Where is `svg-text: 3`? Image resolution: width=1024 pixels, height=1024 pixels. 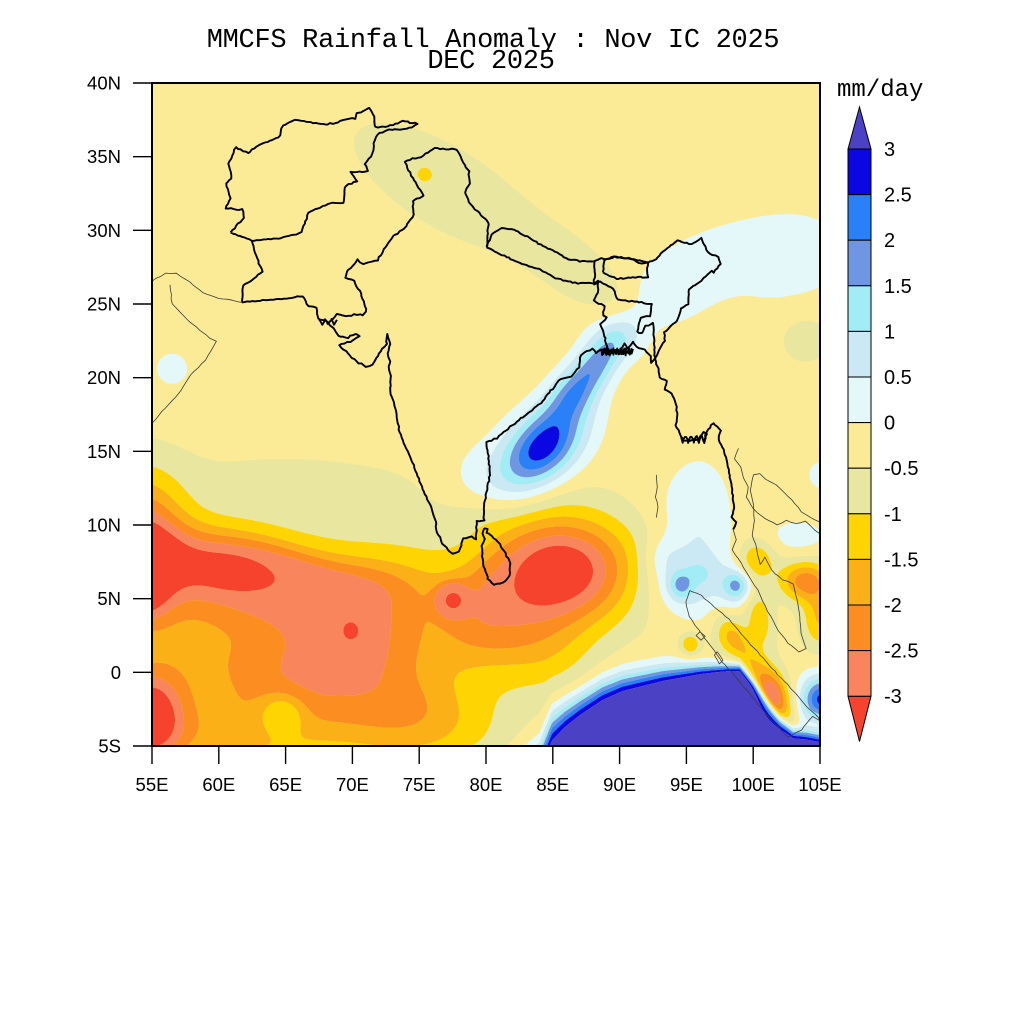 svg-text: 3 is located at coordinates (889, 150).